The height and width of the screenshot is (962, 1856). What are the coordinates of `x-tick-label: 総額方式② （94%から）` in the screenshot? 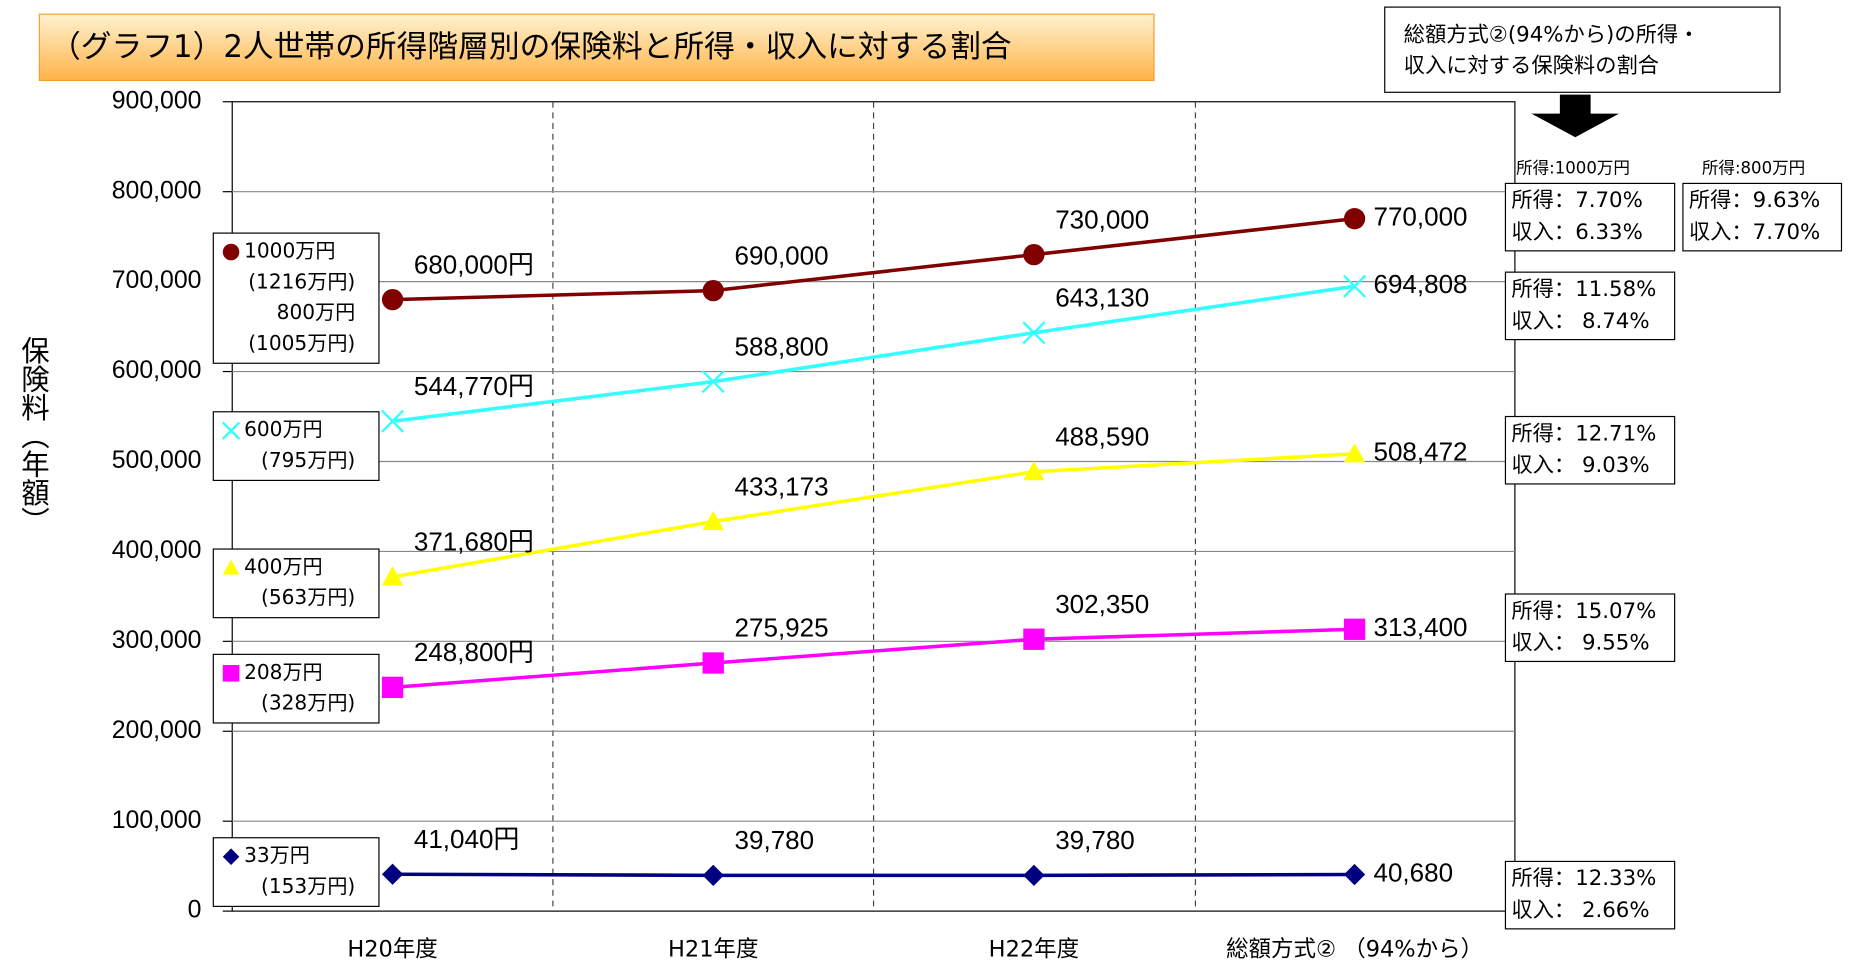 It's located at (1354, 949).